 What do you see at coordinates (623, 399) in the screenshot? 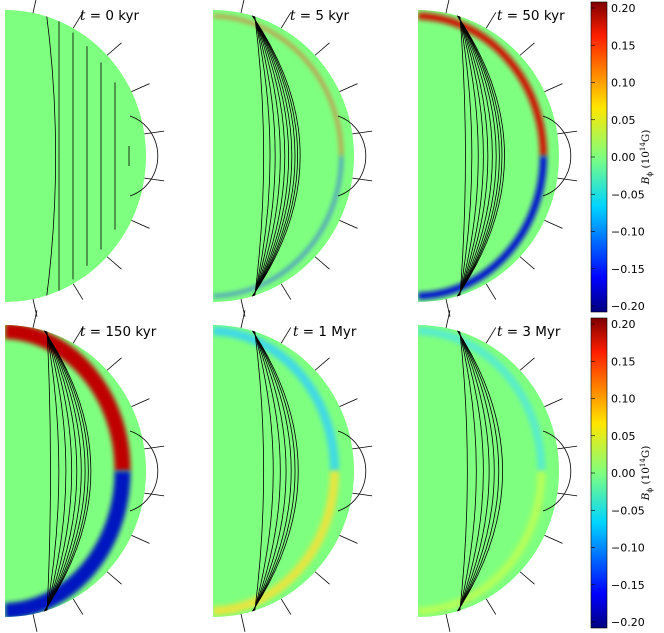
I see `colorbar-tick-label: 0.10` at bounding box center [623, 399].